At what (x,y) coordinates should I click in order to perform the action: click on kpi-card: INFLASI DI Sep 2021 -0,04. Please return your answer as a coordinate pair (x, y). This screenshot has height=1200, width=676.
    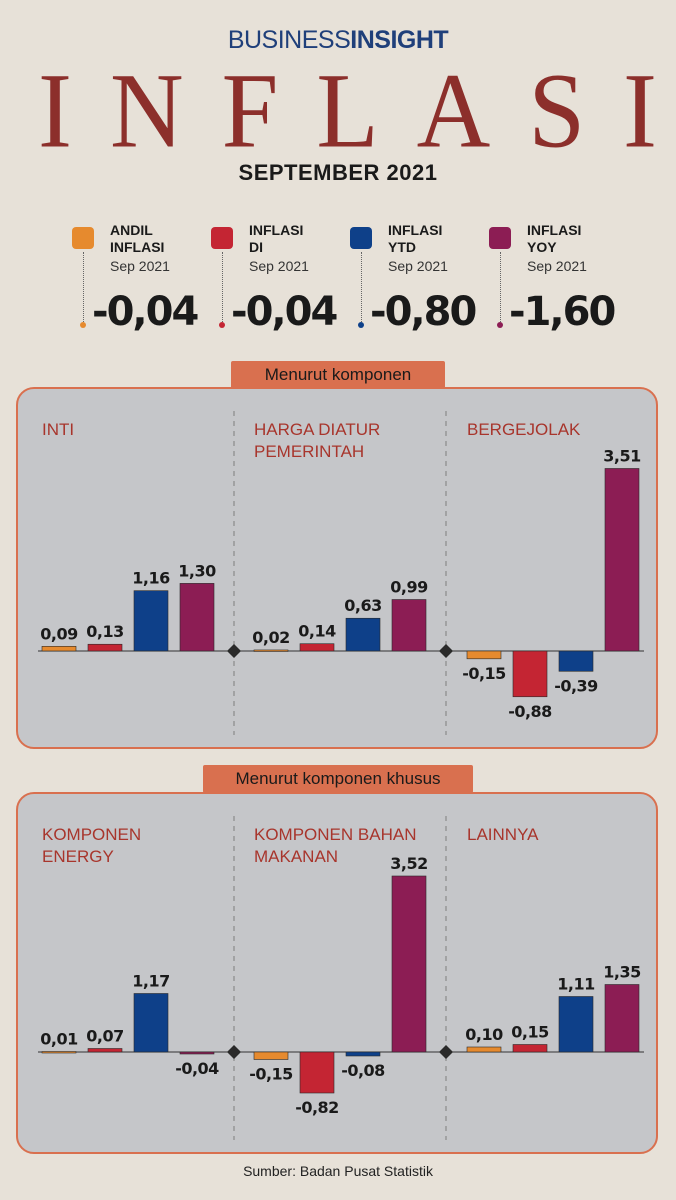
    Looking at the image, I should click on (281, 282).